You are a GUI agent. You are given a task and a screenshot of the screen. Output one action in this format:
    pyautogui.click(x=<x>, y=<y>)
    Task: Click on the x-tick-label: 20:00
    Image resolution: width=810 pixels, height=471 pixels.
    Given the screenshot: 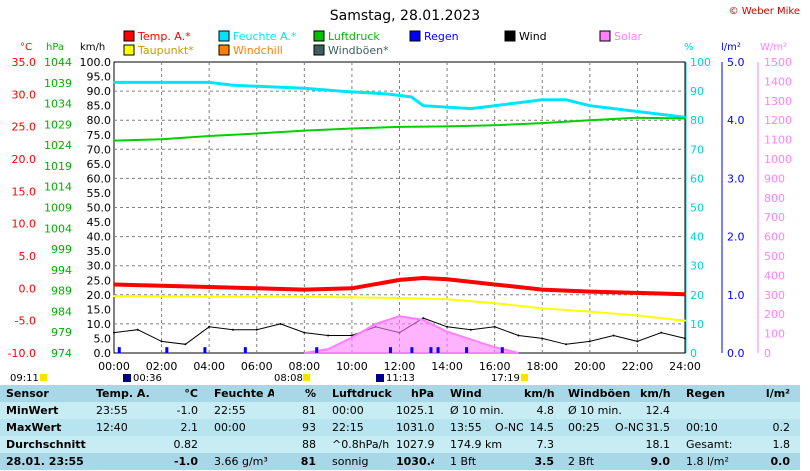 What is the action you would take?
    pyautogui.click(x=590, y=366)
    